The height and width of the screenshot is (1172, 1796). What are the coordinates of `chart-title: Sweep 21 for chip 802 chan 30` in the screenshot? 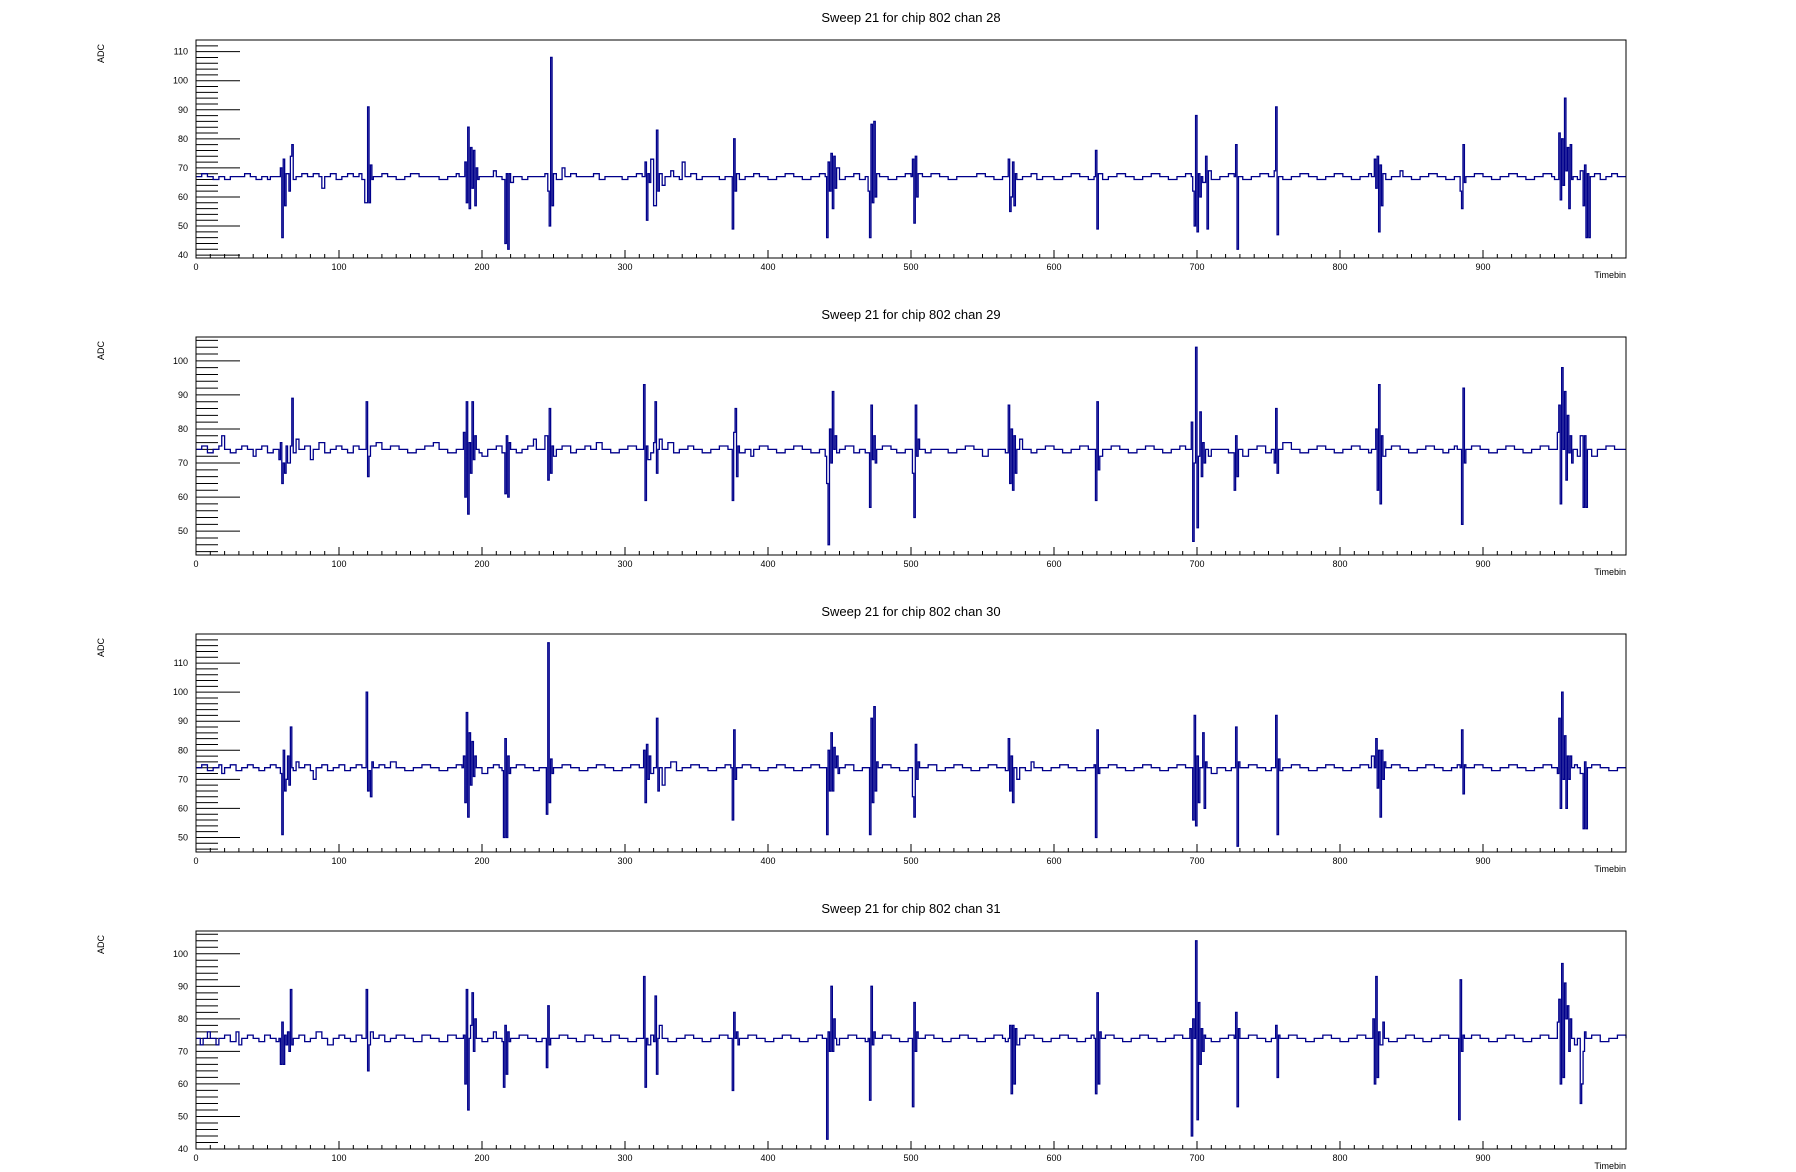 It's located at (910, 611).